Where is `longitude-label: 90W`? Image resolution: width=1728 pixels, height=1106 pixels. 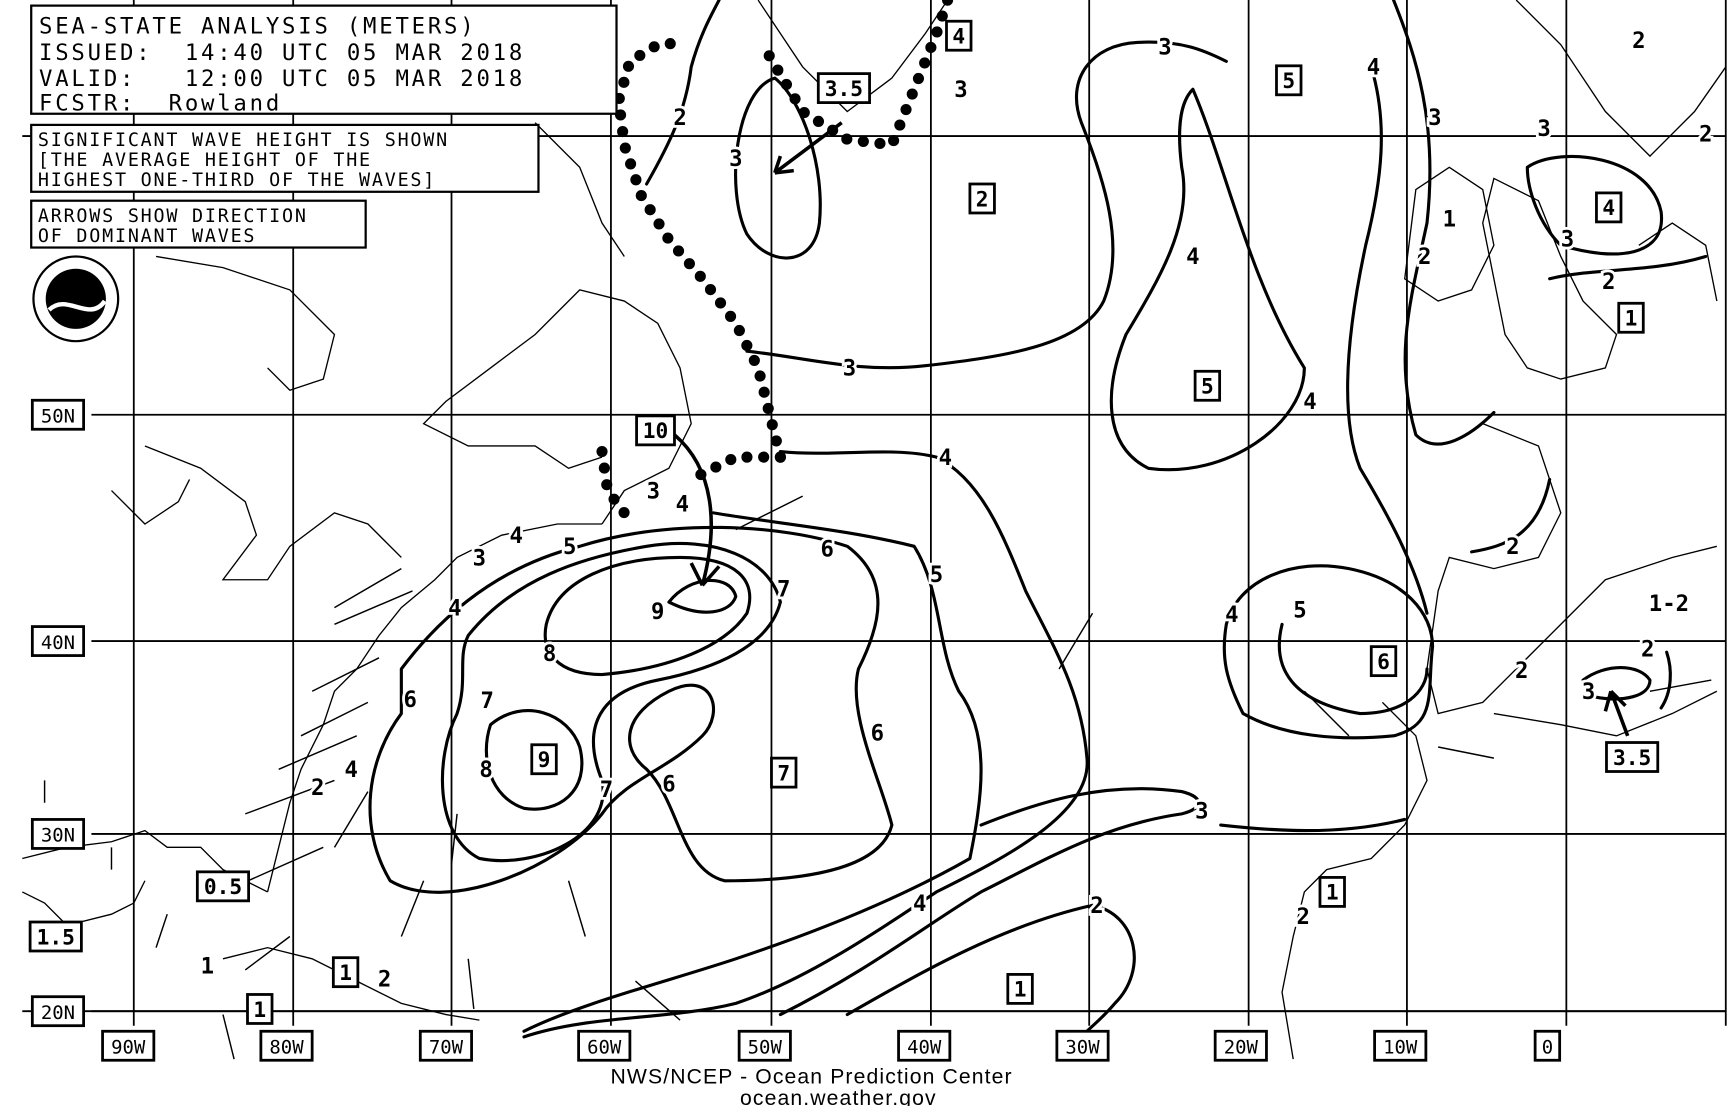 longitude-label: 90W is located at coordinates (128, 1045).